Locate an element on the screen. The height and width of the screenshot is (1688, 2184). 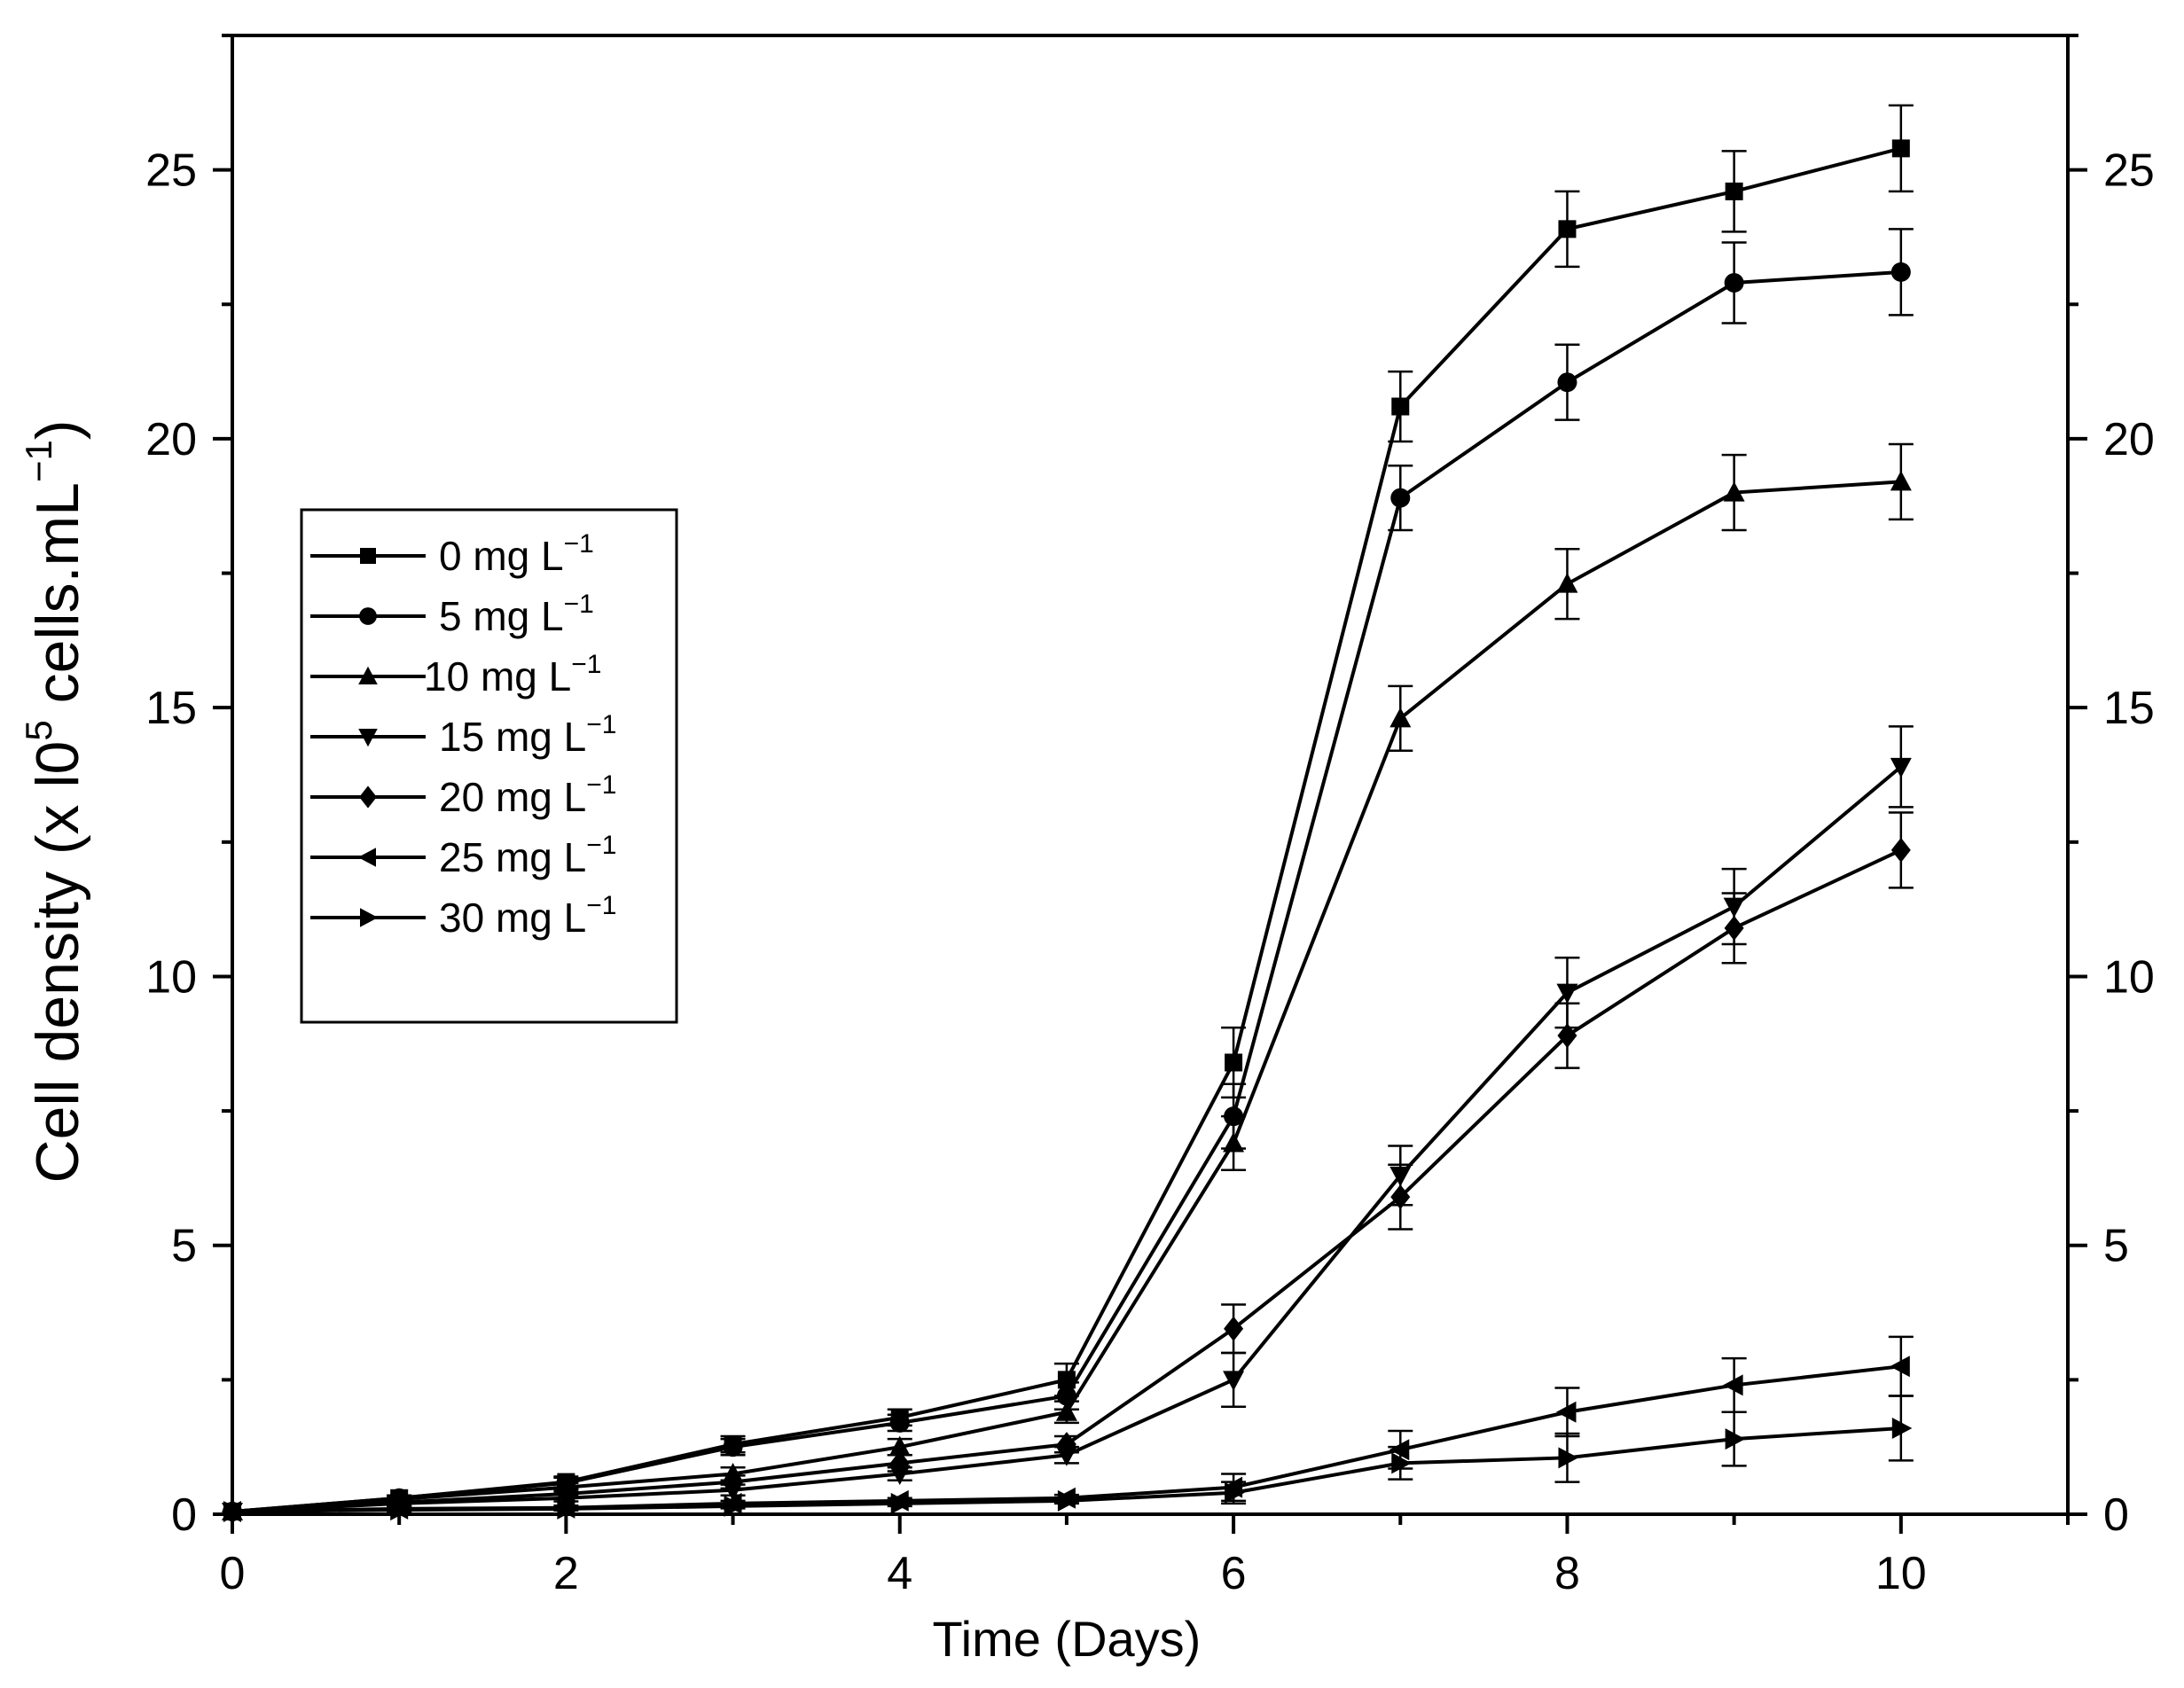
legend-label: 25 mg L−1 is located at coordinates (527, 856).